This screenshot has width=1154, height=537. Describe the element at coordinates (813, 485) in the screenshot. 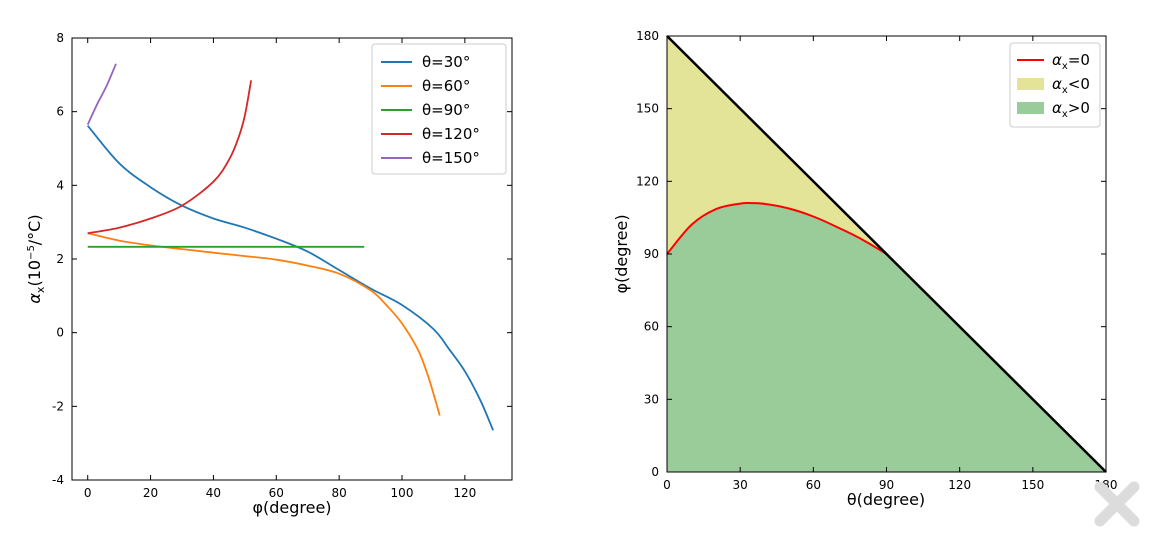

I see `right-x-tick-label: 60` at that location.